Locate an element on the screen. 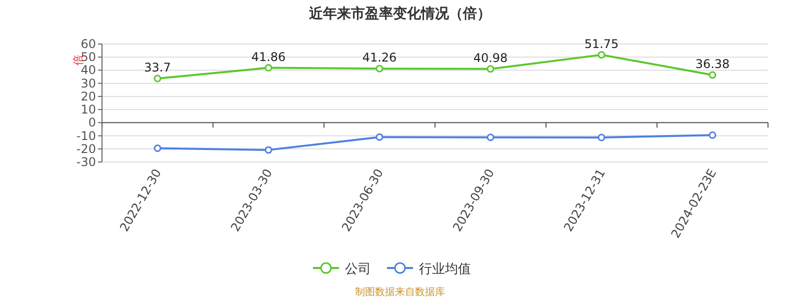 The height and width of the screenshot is (300, 800). y-tick-label: 60 is located at coordinates (88, 44).